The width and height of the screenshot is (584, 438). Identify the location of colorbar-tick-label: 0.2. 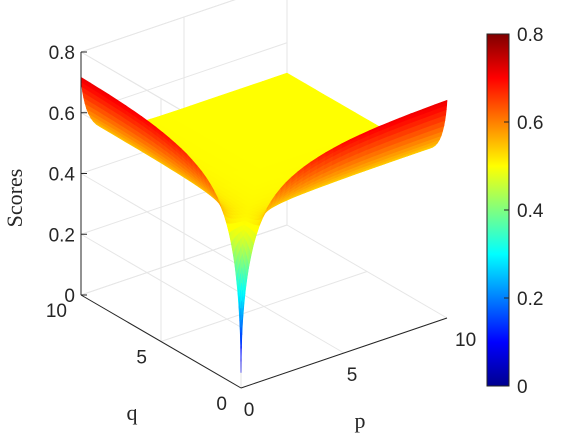
(530, 299).